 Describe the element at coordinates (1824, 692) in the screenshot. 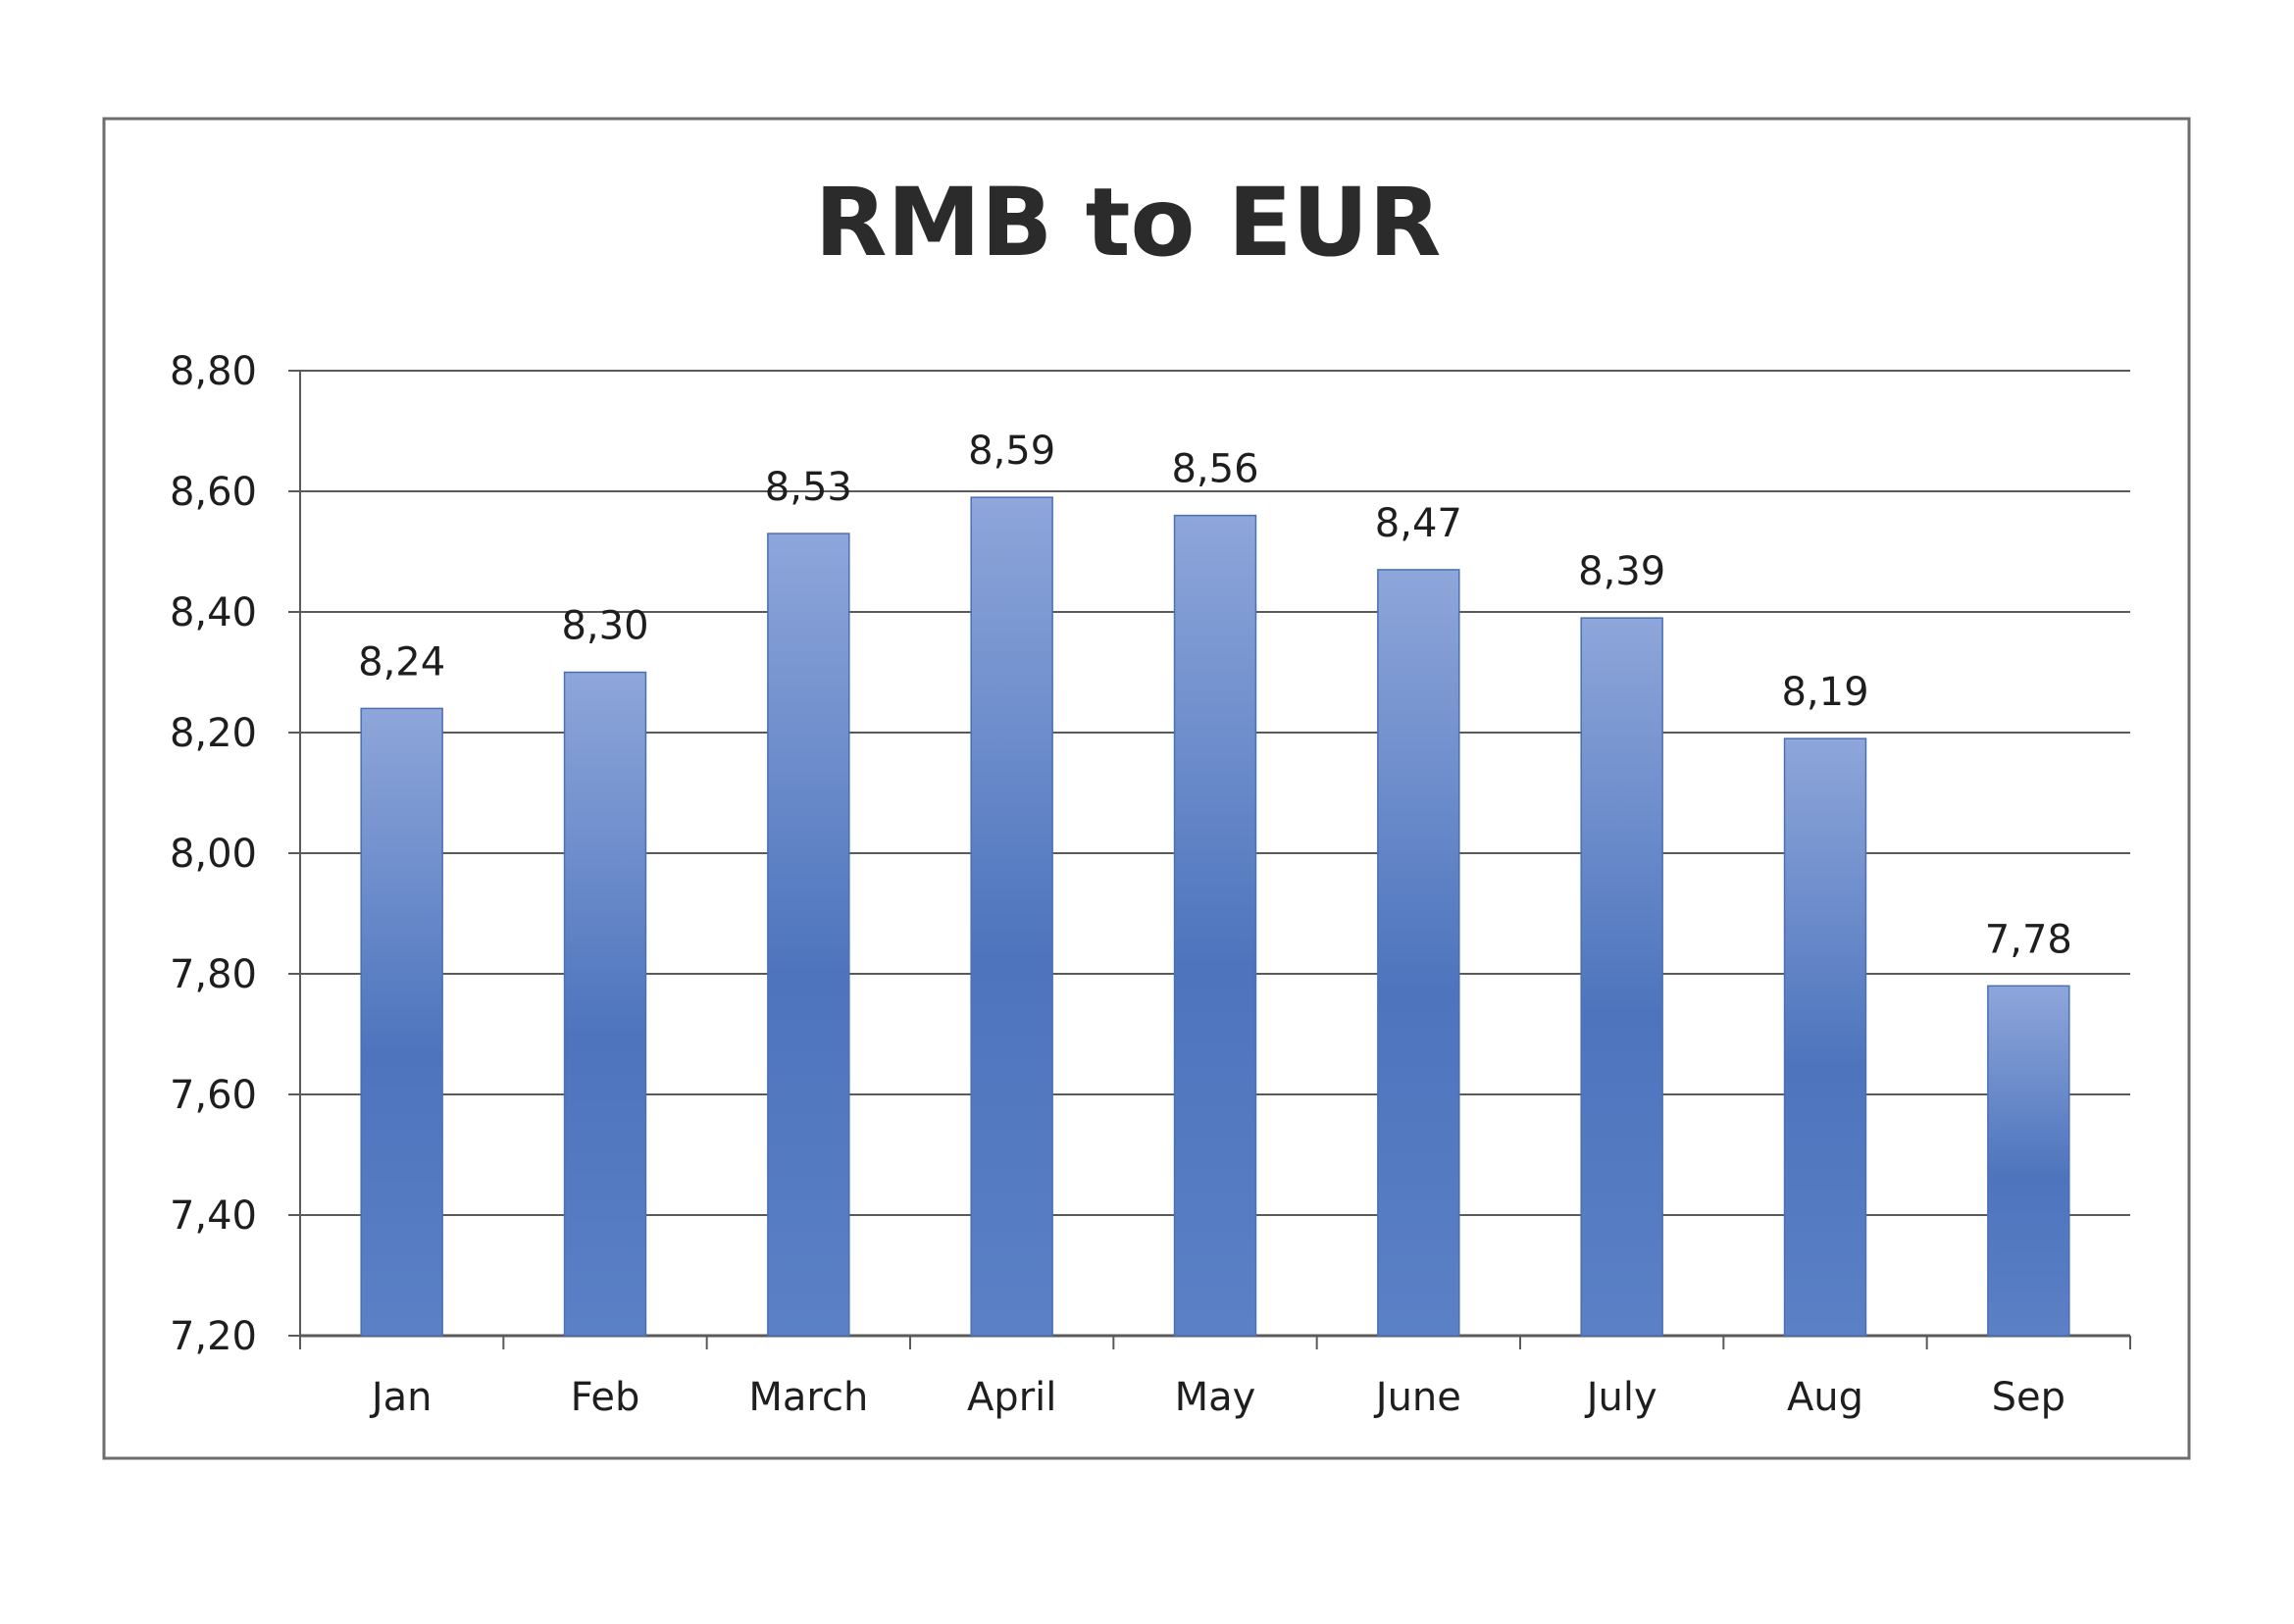

I see `data-label: 8,19` at that location.